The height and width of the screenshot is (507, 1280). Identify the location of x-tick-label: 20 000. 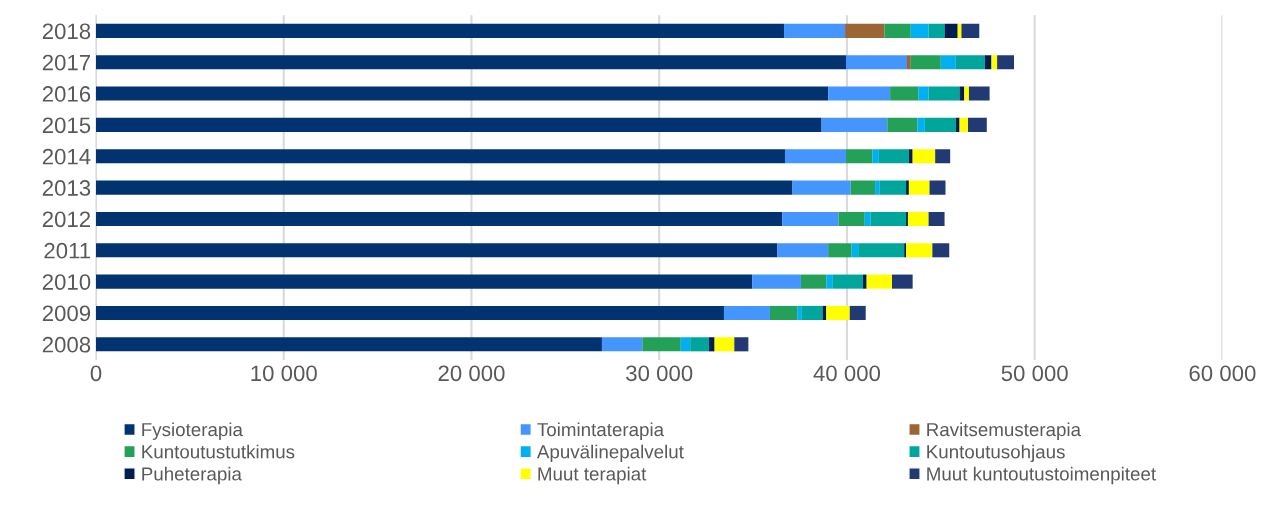
(471, 373).